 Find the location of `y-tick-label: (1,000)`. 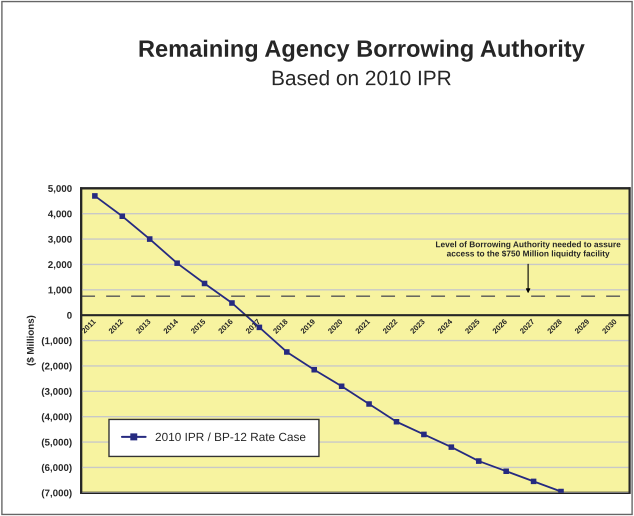

y-tick-label: (1,000) is located at coordinates (57, 341).